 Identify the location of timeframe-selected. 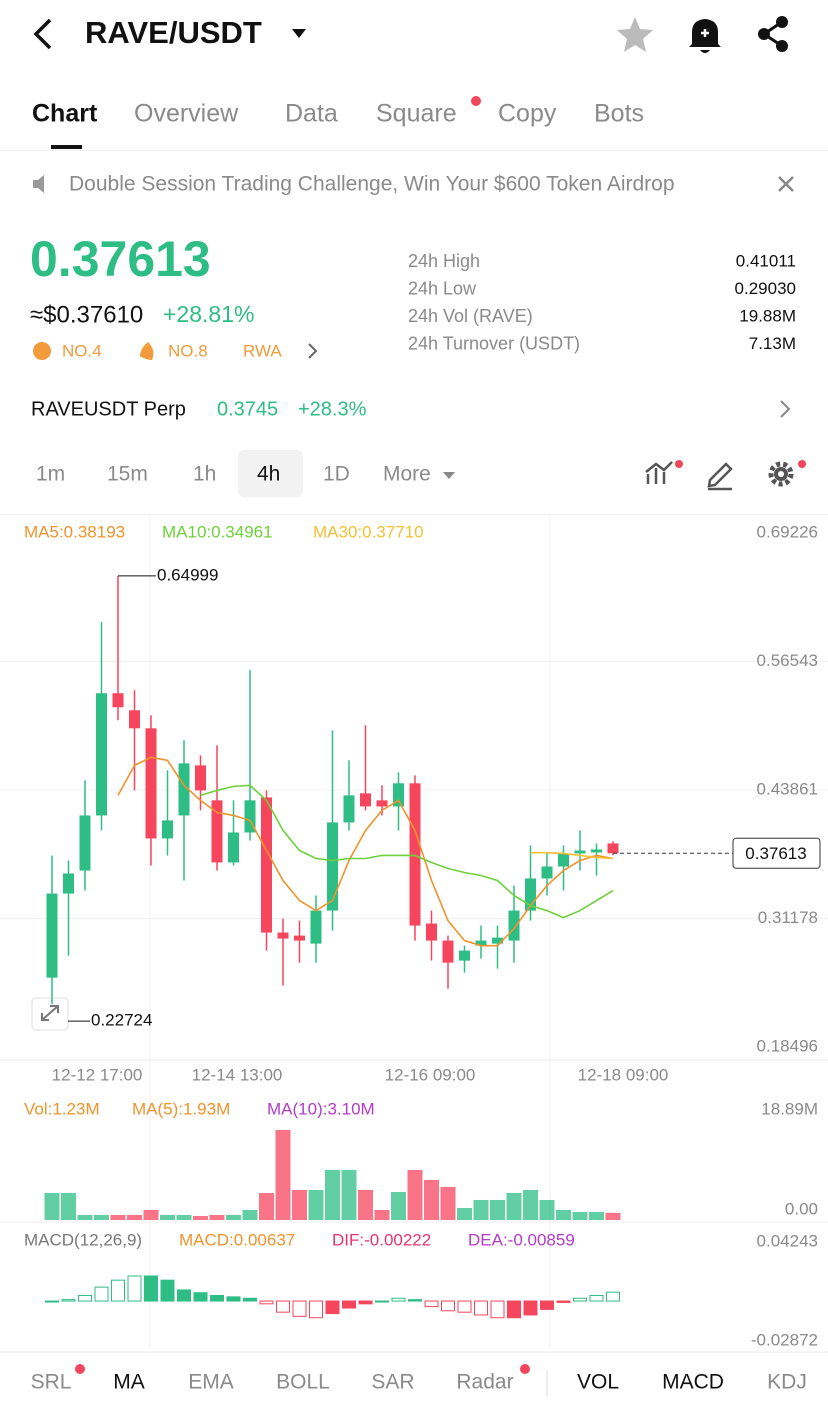
(270, 473).